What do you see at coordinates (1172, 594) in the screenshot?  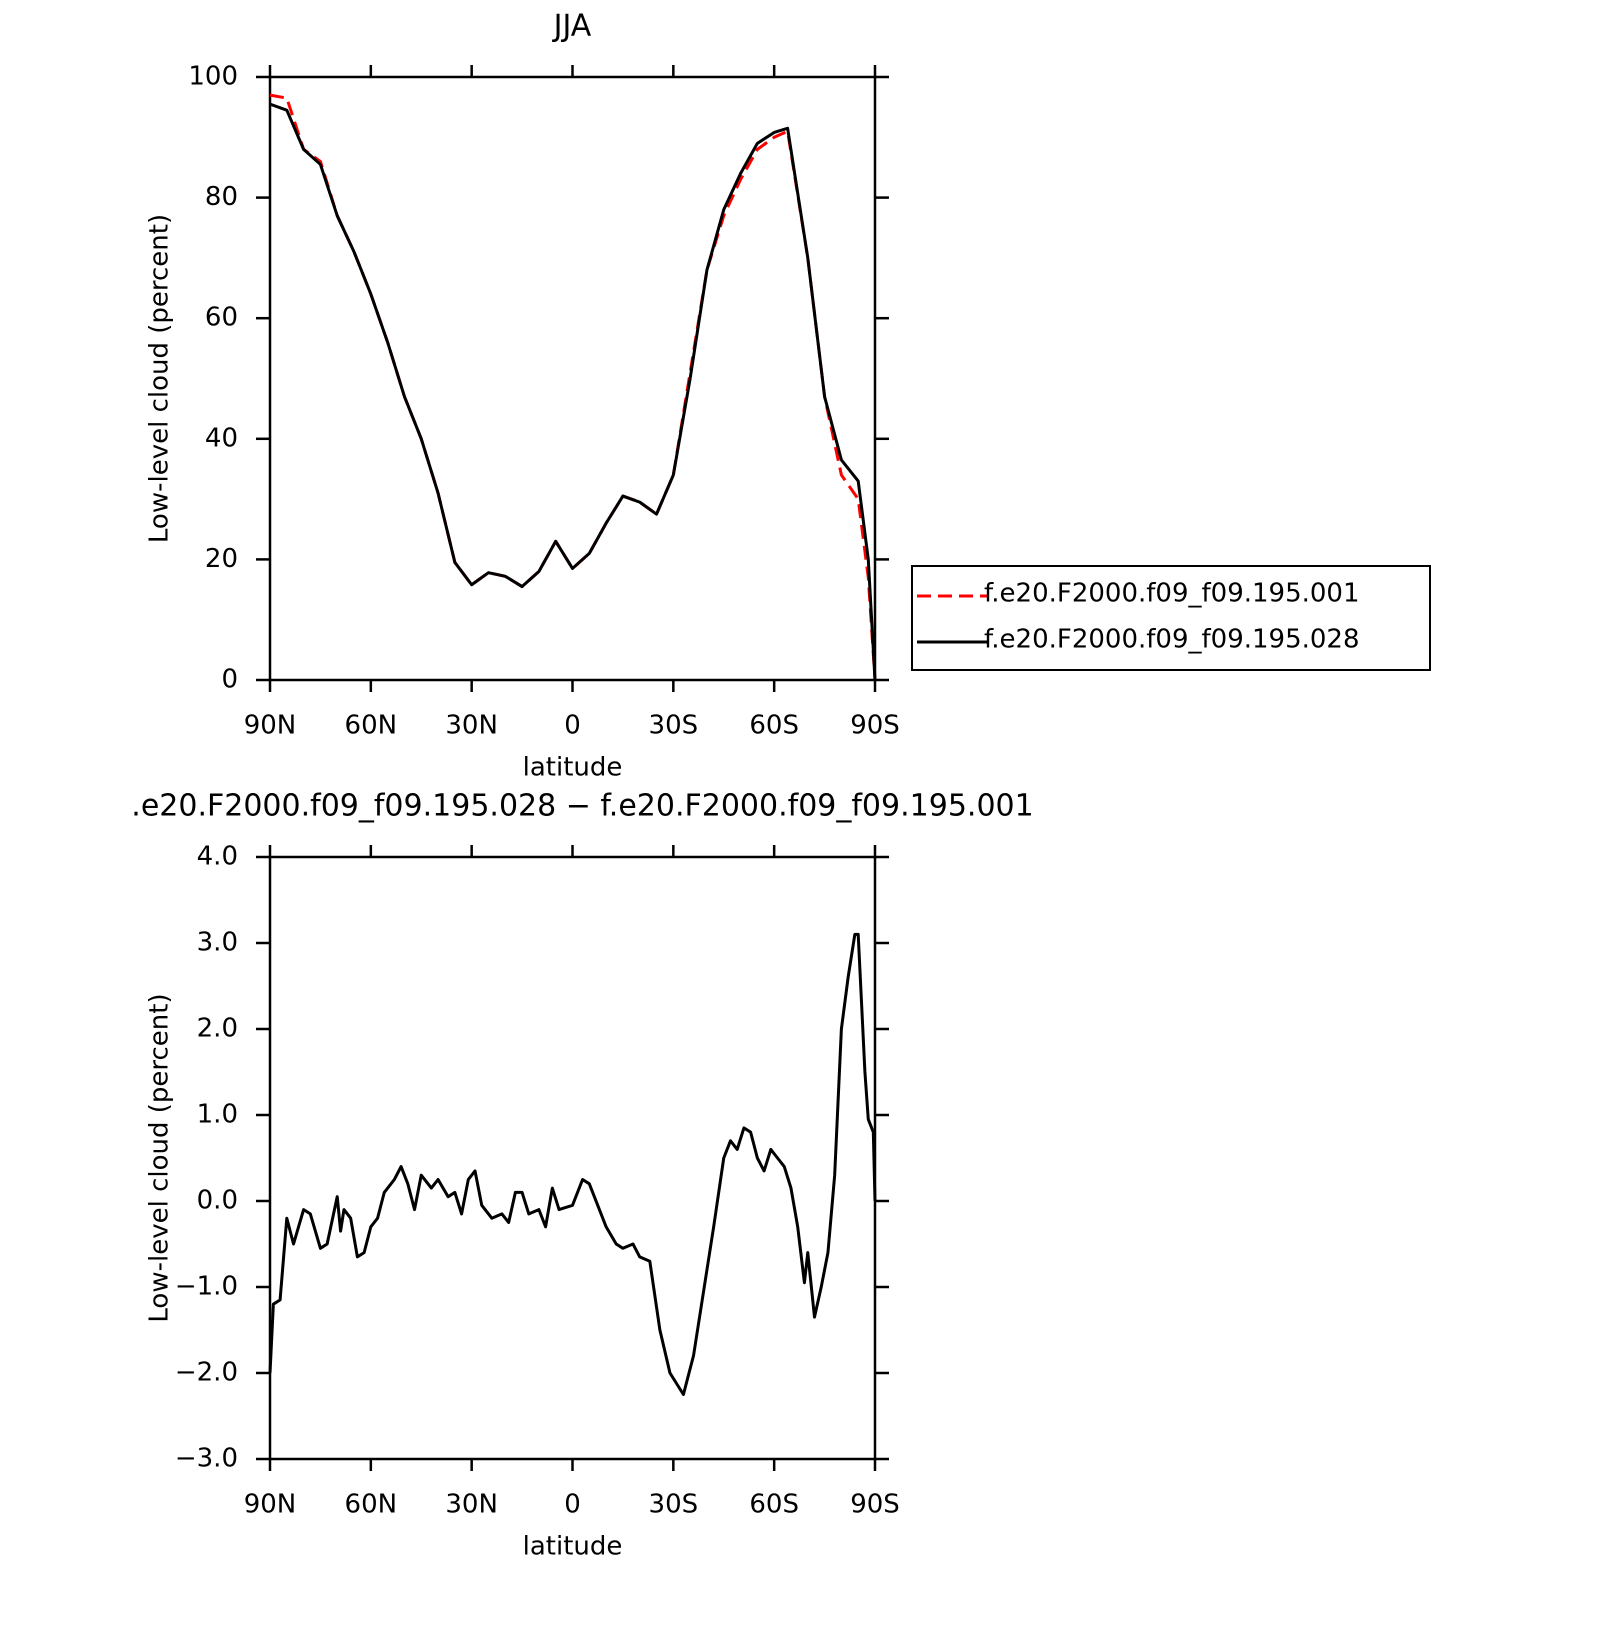 I see `legend-label: f.e20.F2000.f09_f09.195.001` at bounding box center [1172, 594].